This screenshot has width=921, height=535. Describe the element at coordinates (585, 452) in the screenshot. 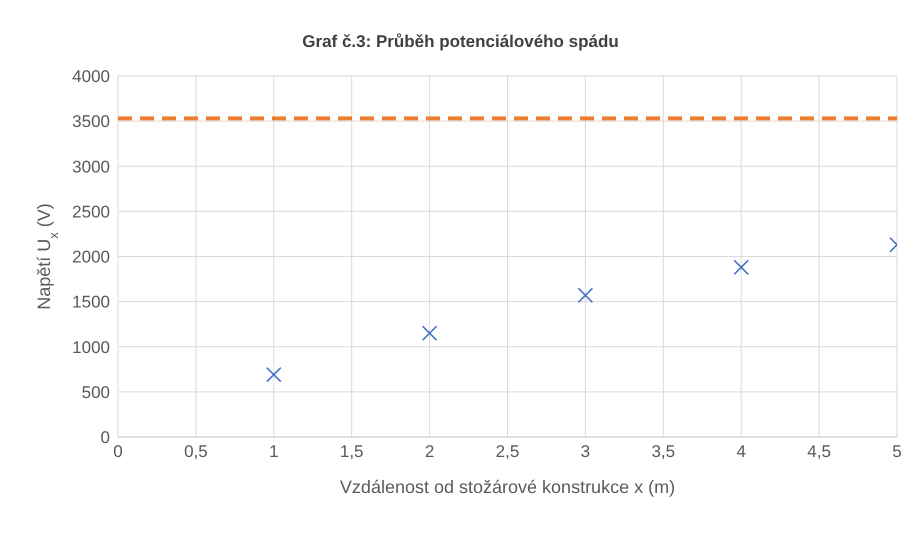

I see `x-tick-label: 3` at that location.